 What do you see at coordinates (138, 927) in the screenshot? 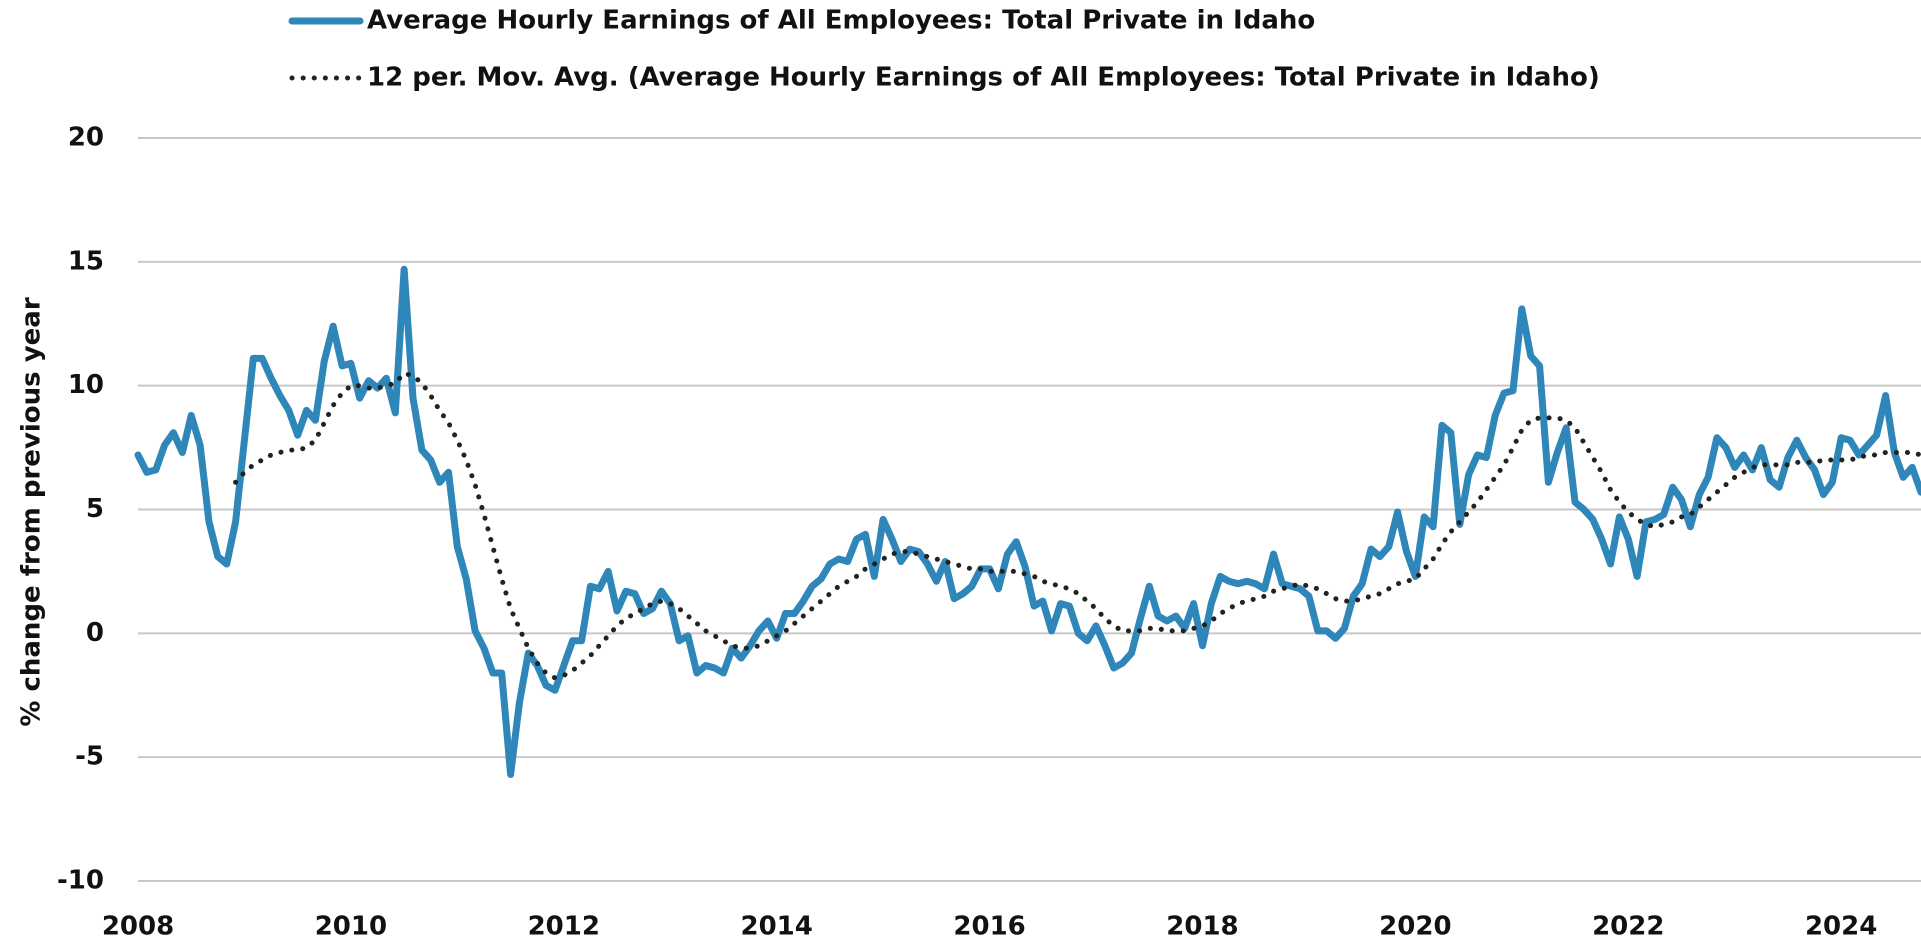
I see `x-tick-label: 2008` at bounding box center [138, 927].